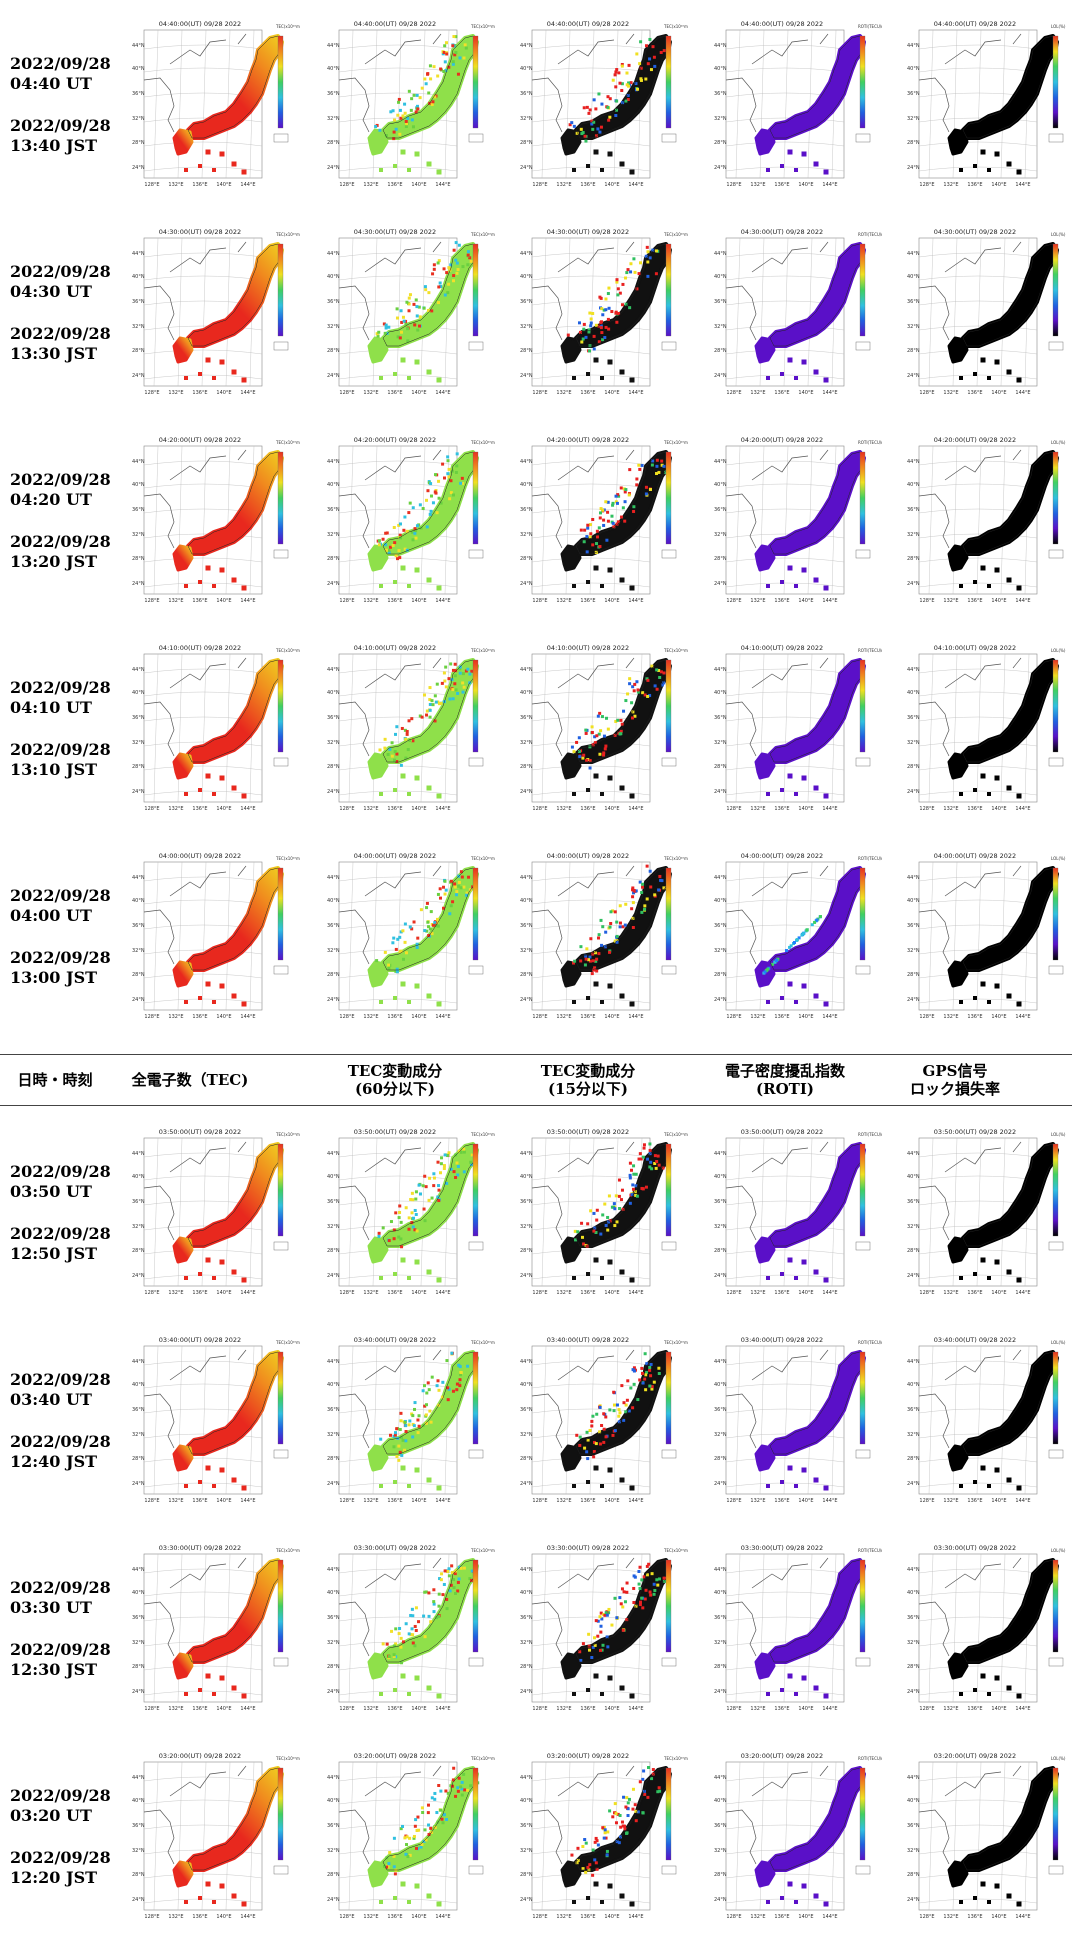 Image resolution: width=1072 pixels, height=1954 pixels. What do you see at coordinates (395, 440) in the screenshot?
I see `map-title: 04:20:00(UT) 09/28 2022` at bounding box center [395, 440].